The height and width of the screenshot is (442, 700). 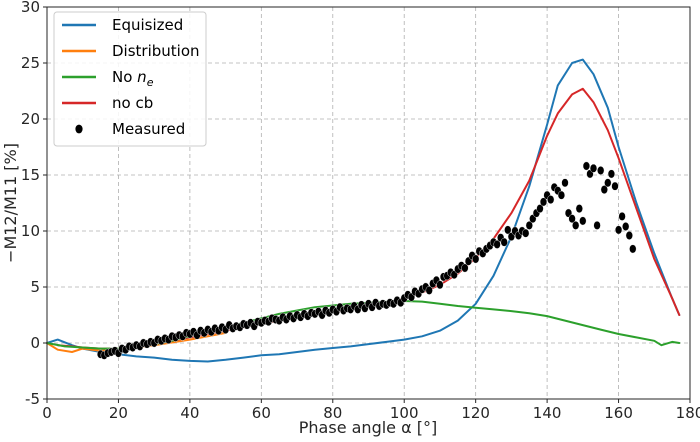 I want to click on x-tick-label: 0, so click(x=47, y=413).